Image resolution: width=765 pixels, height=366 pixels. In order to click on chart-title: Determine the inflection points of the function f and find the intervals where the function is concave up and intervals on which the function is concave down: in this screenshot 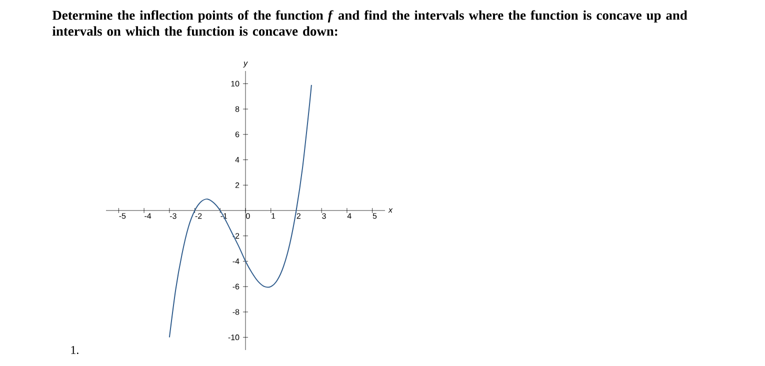, I will do `click(370, 23)`.